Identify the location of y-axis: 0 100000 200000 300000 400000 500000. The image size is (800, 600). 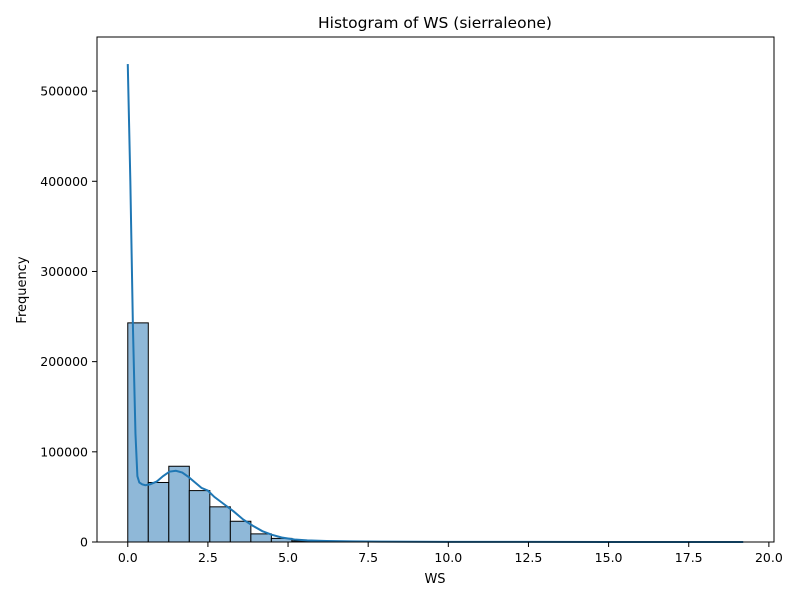
(68, 317).